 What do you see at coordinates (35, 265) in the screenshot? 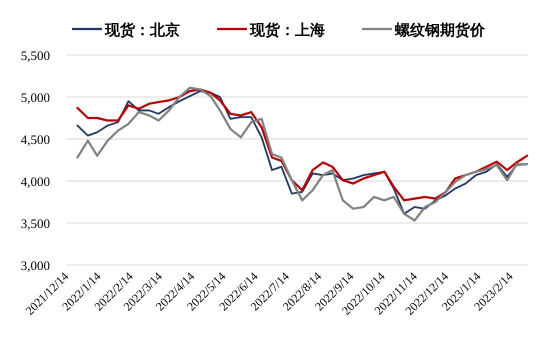
I see `y-tick-label: 3,000` at bounding box center [35, 265].